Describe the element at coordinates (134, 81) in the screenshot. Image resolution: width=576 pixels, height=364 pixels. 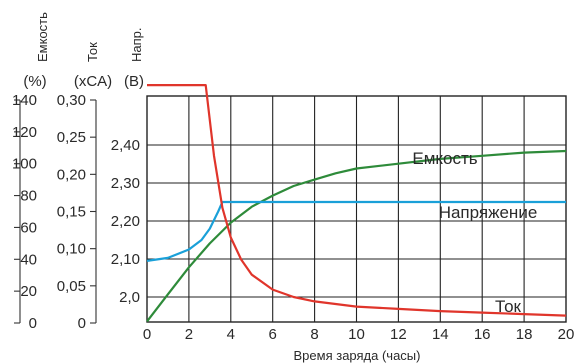
I see `voltage-axis-unit: (В)` at that location.